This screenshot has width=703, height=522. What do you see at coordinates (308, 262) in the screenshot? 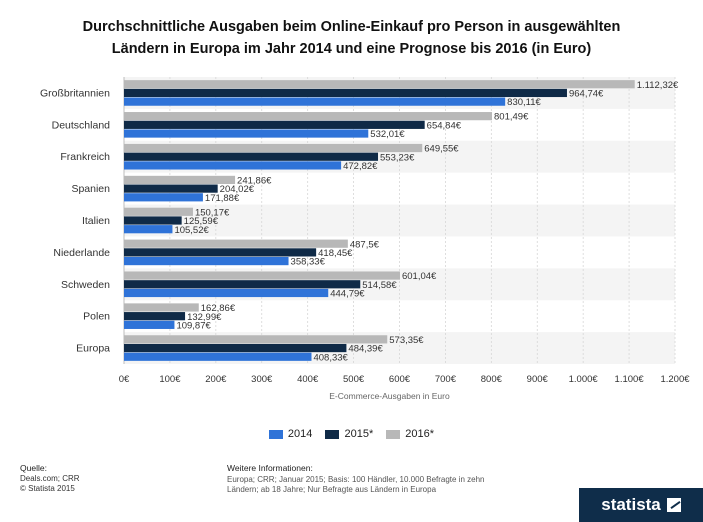
I see `data-label: 358,33€` at bounding box center [308, 262].